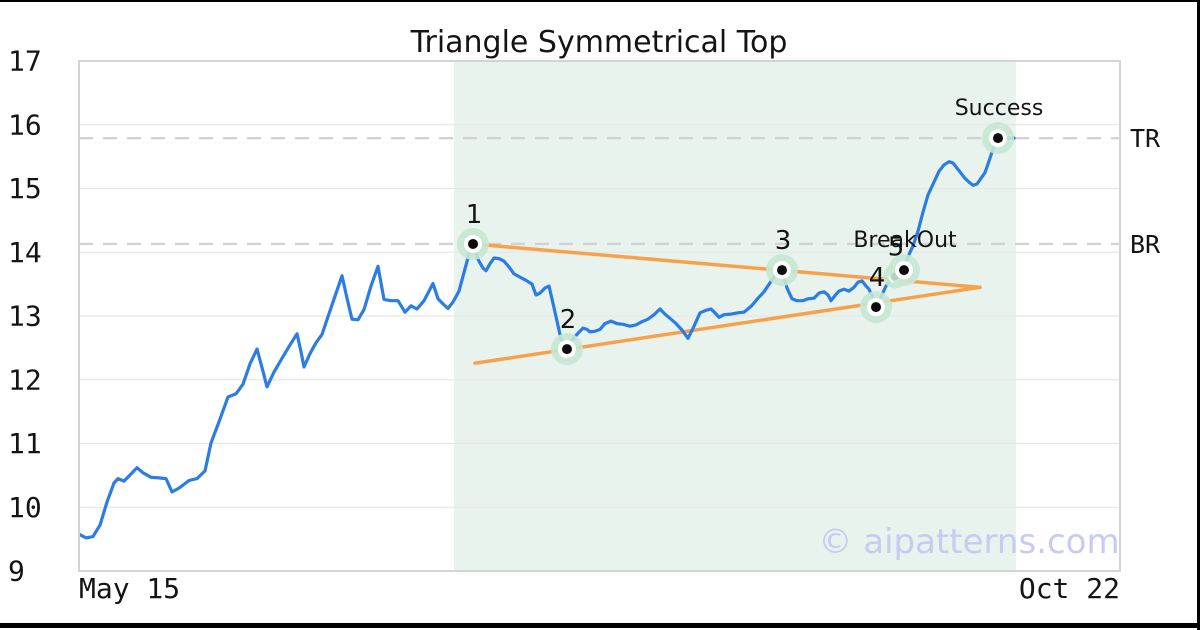 The height and width of the screenshot is (630, 1200). I want to click on chart-title: Triangle Symmetrical Top, so click(599, 42).